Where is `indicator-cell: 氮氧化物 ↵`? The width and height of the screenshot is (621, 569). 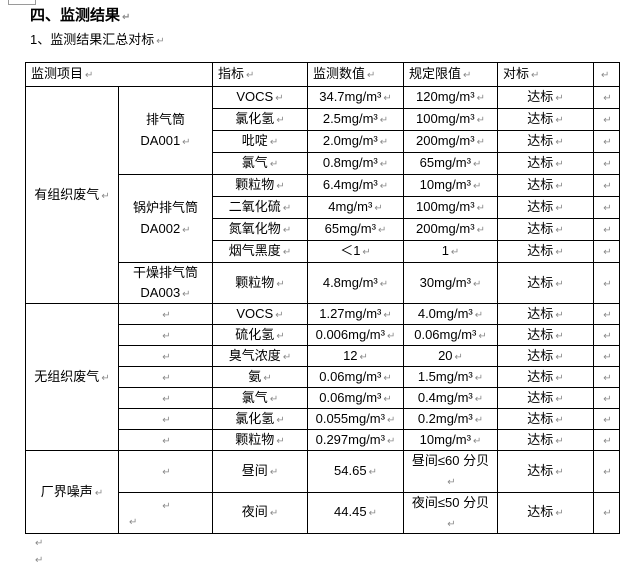
indicator-cell: 氮氧化物 ↵ is located at coordinates (260, 229).